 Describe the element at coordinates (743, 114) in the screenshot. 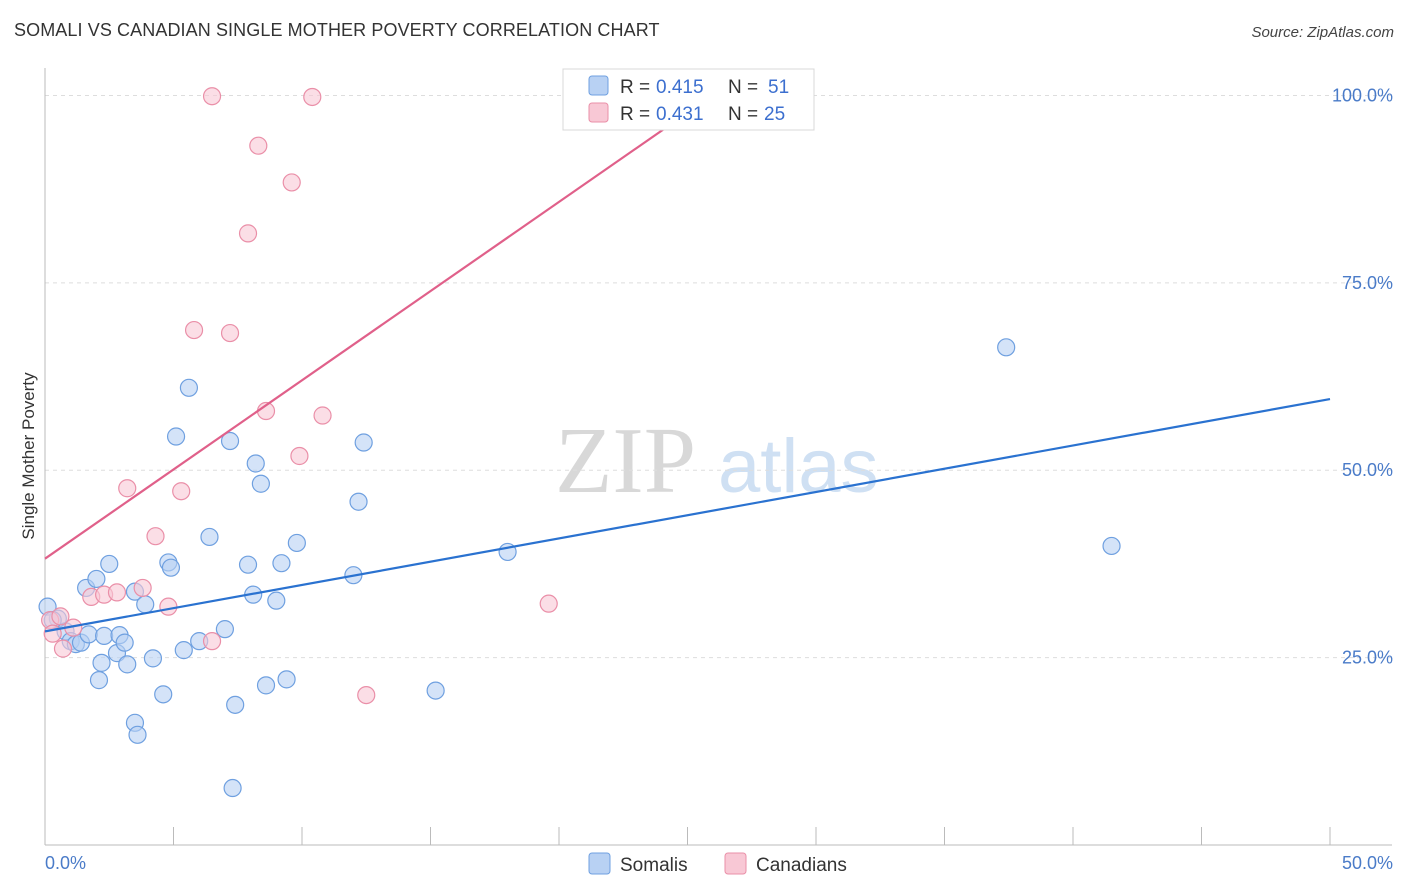

I see `legend-n-label-2: N =` at that location.